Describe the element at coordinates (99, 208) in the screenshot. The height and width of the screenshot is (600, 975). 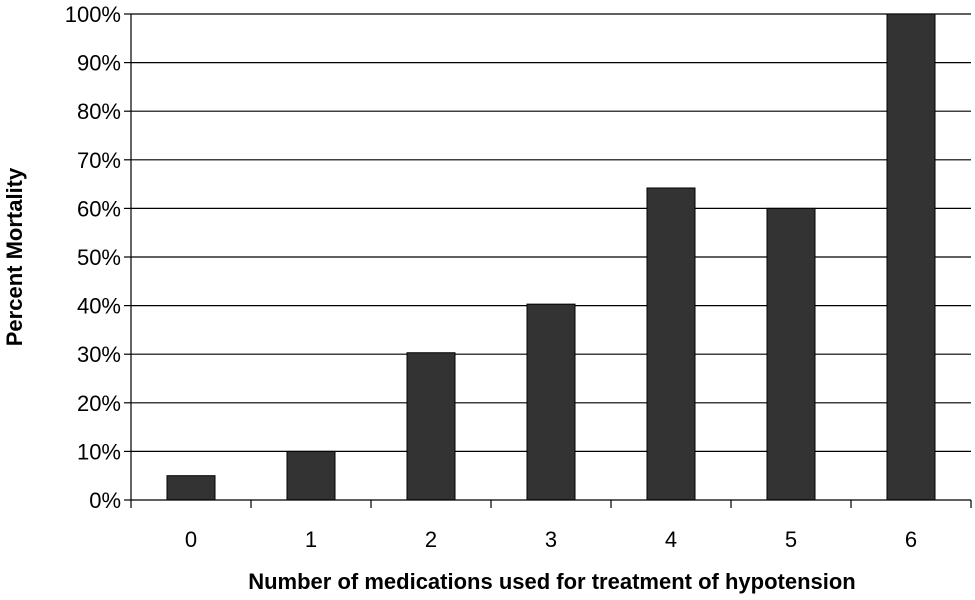
I see `y-tick-label: 60%` at that location.